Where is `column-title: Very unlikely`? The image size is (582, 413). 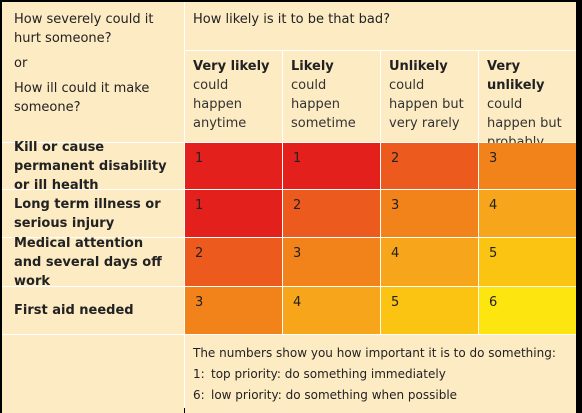
column-title: Very unlikely is located at coordinates (516, 76).